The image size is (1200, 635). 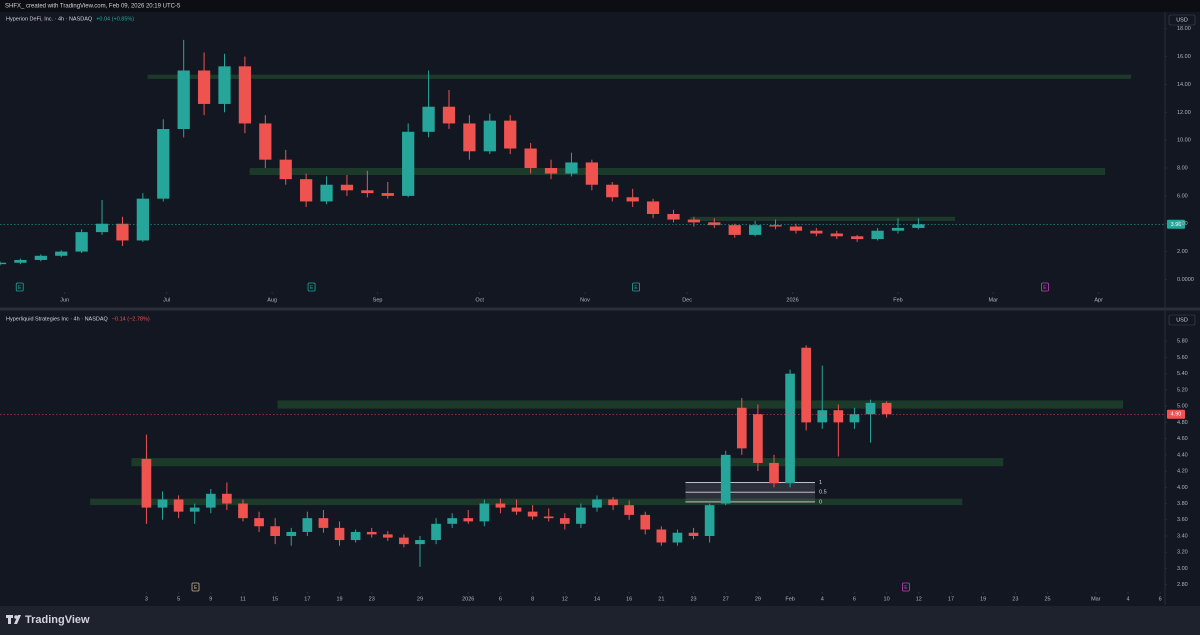 What do you see at coordinates (887, 599) in the screenshot?
I see `x-tick-label: 10` at bounding box center [887, 599].